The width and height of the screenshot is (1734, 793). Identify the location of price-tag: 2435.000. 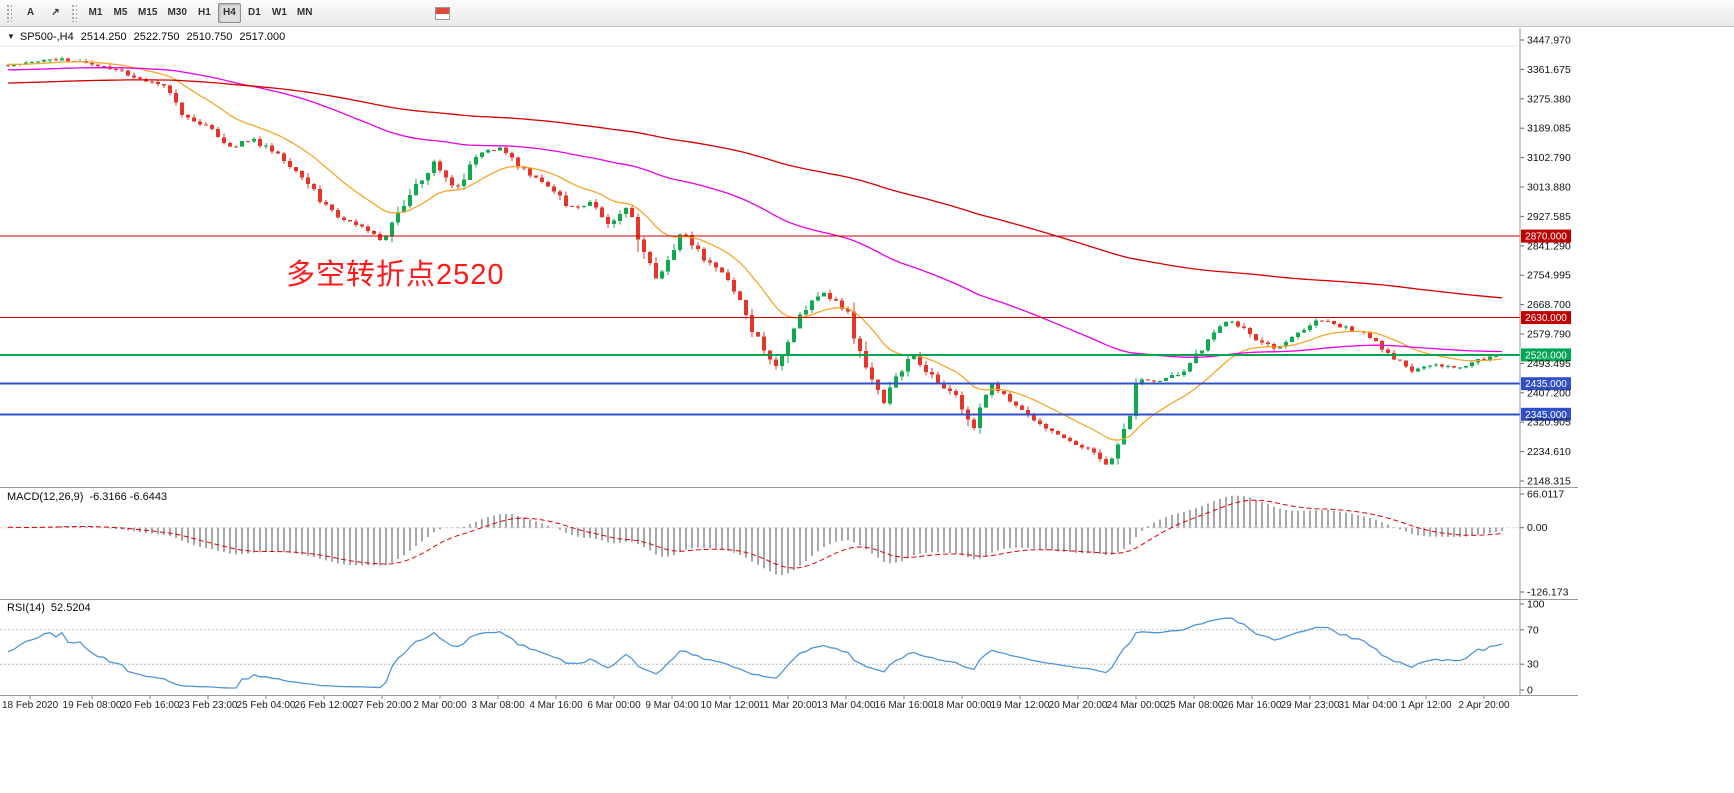
(1546, 384).